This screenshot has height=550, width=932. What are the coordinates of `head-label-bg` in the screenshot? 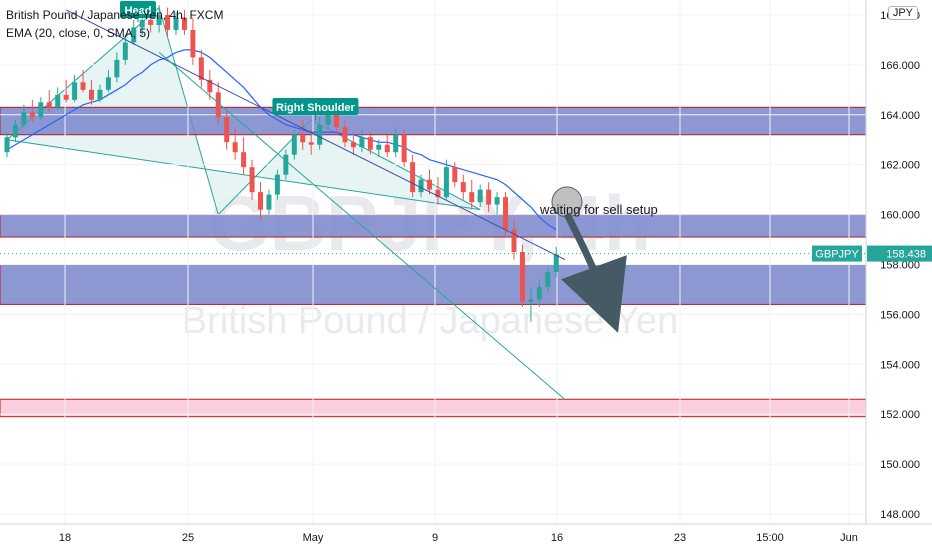 It's located at (137, 9).